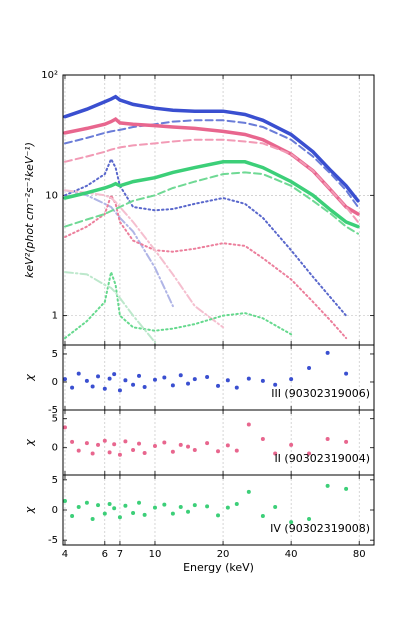  I want to click on x-tick-label: 10, so click(155, 554).